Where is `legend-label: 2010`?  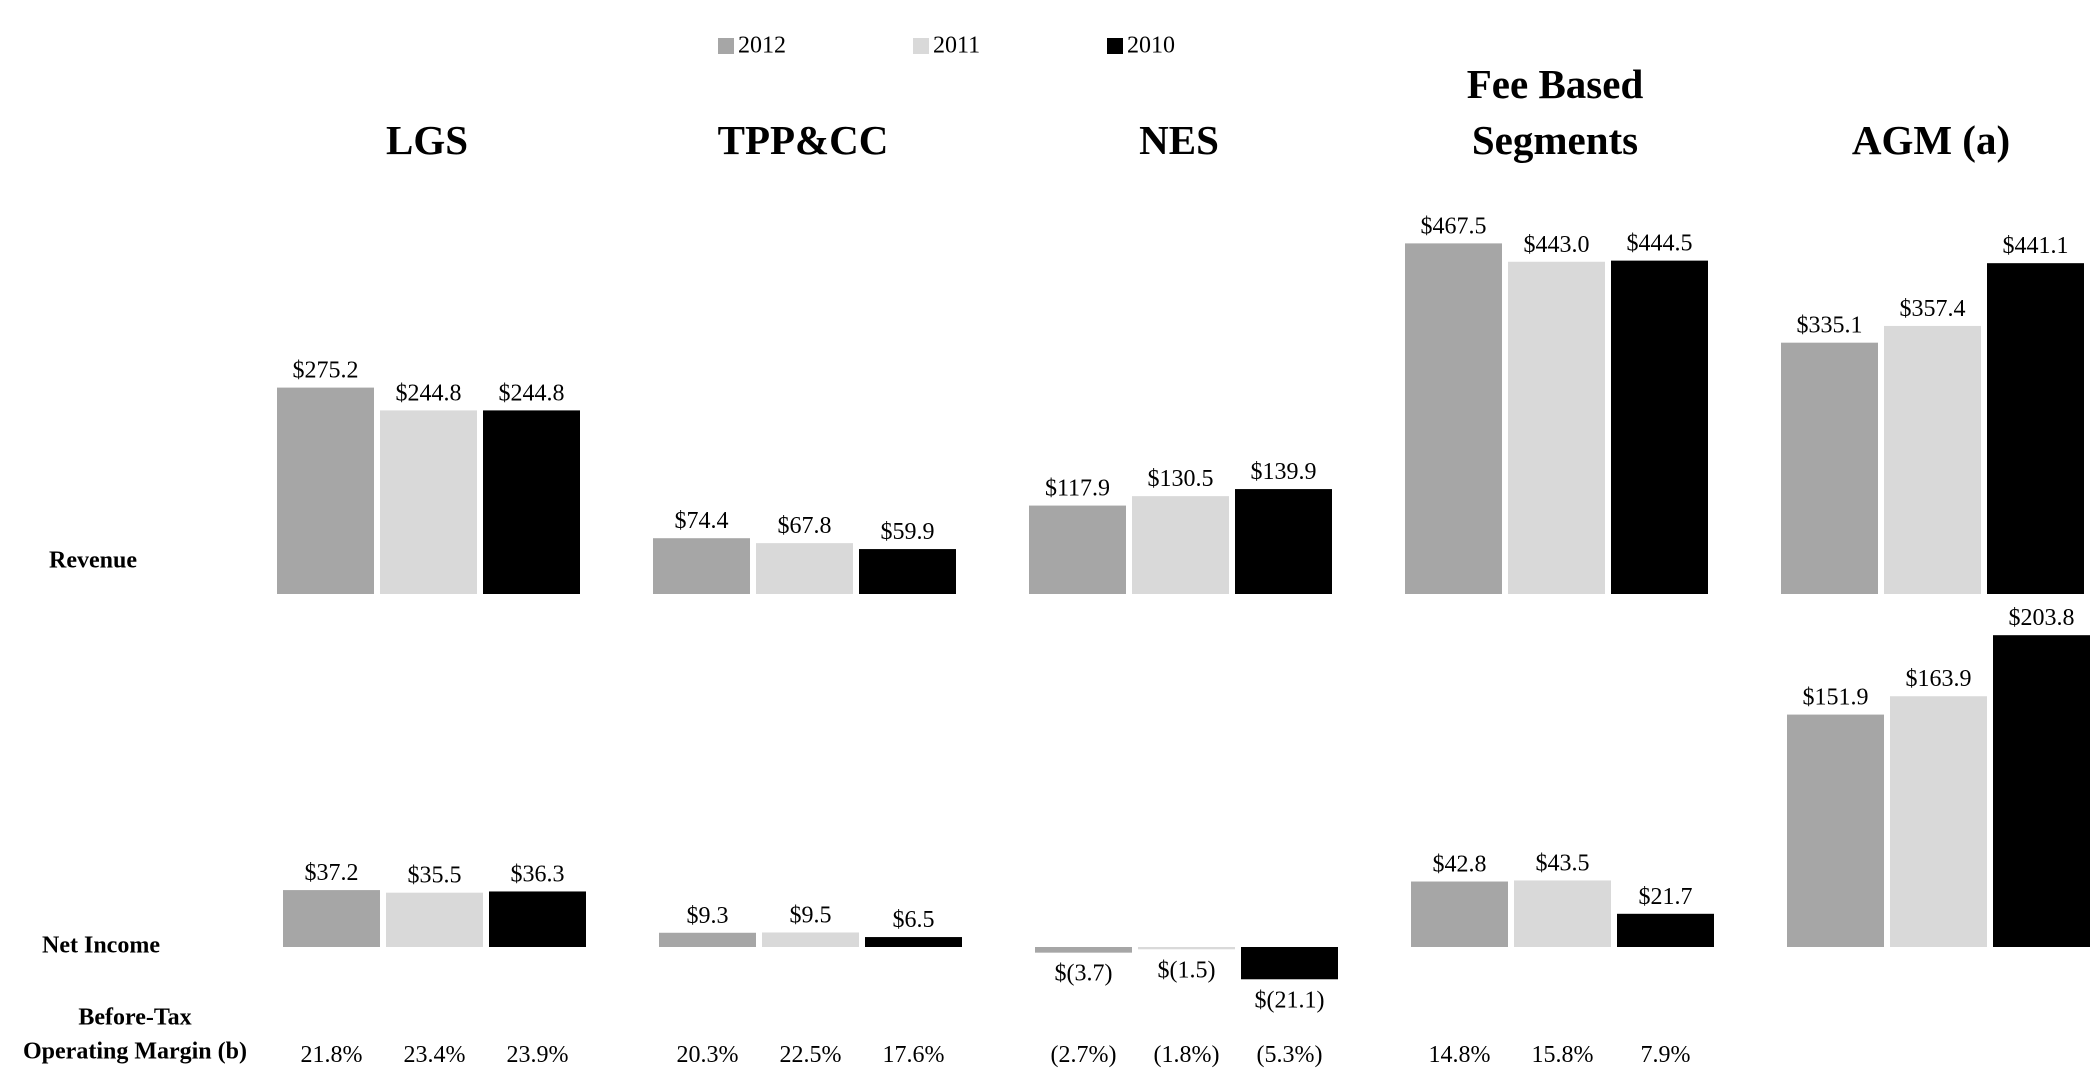
legend-label: 2010 is located at coordinates (1151, 46).